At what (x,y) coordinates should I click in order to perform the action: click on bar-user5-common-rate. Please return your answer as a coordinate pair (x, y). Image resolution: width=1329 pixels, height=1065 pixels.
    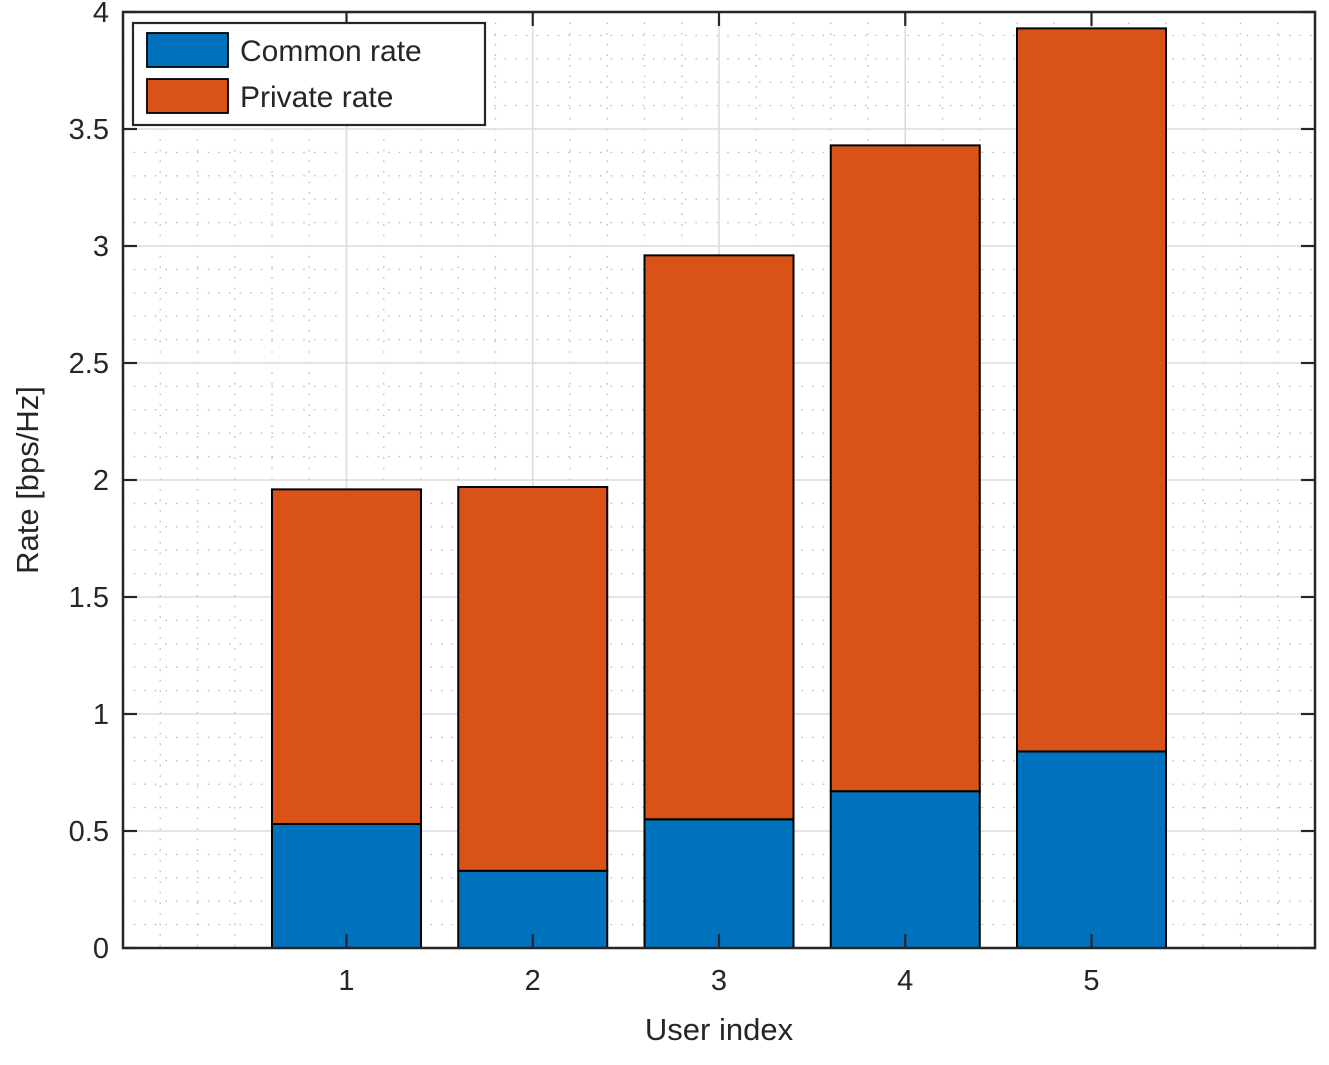
    Looking at the image, I should click on (1091, 849).